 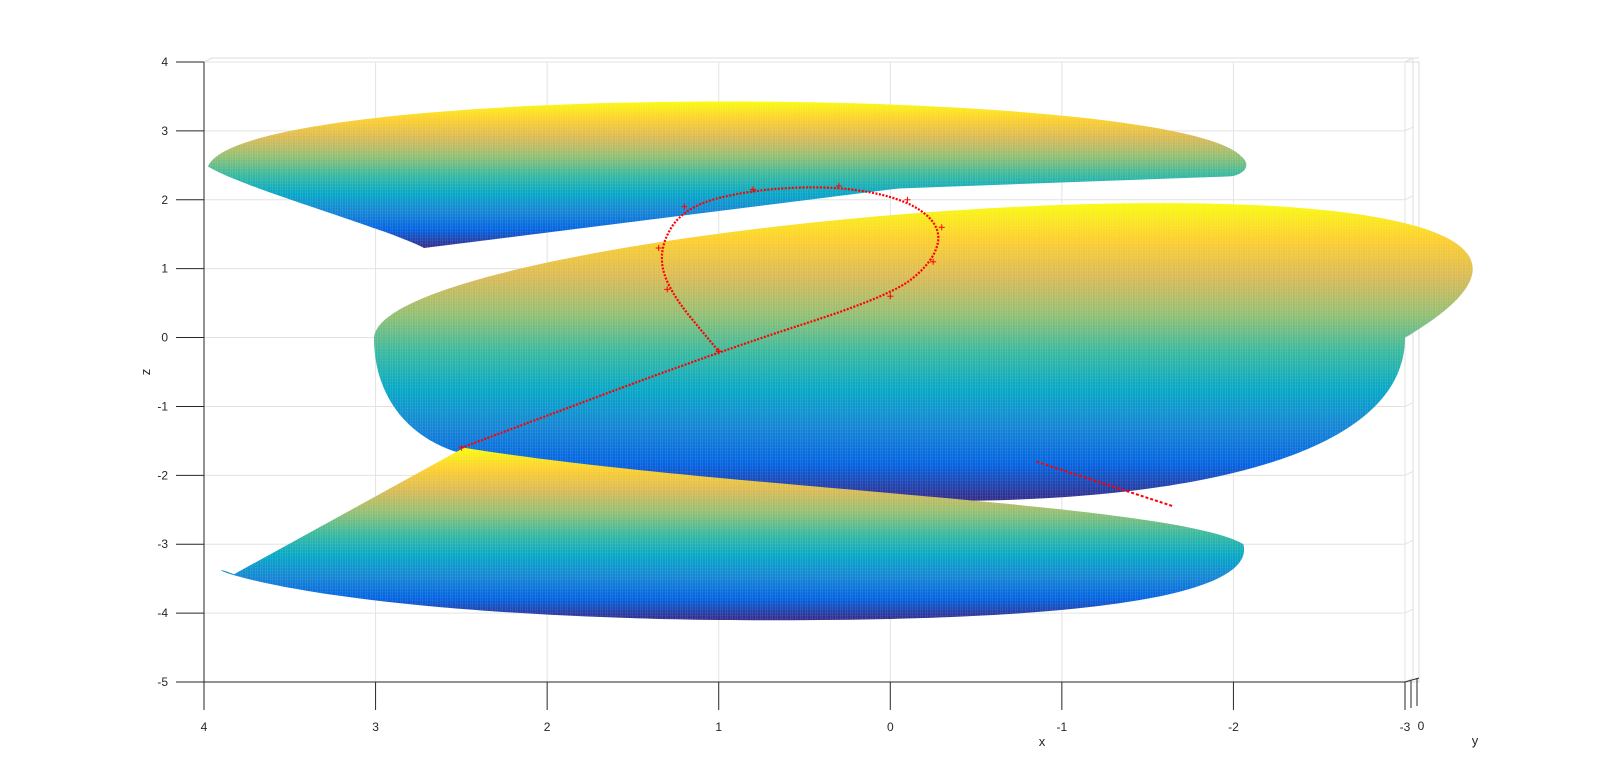 I want to click on z-tick-label: 2, so click(x=164, y=200).